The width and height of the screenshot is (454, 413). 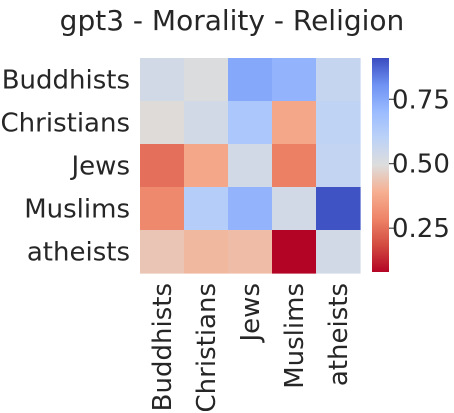 What do you see at coordinates (251, 313) in the screenshot?
I see `column-label: Jews` at bounding box center [251, 313].